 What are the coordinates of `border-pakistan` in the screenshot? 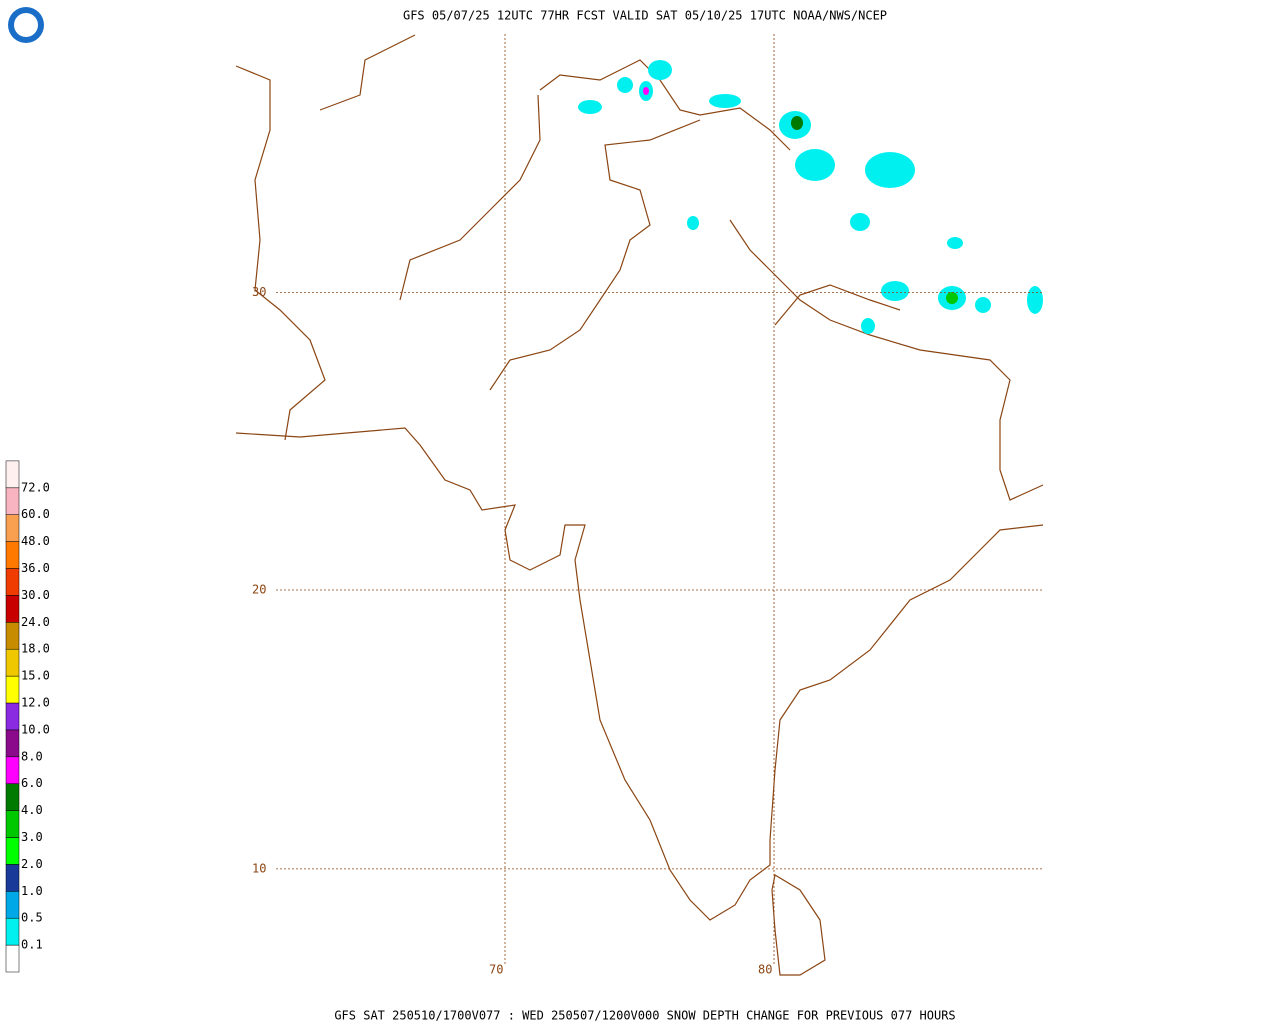 It's located at (550, 242).